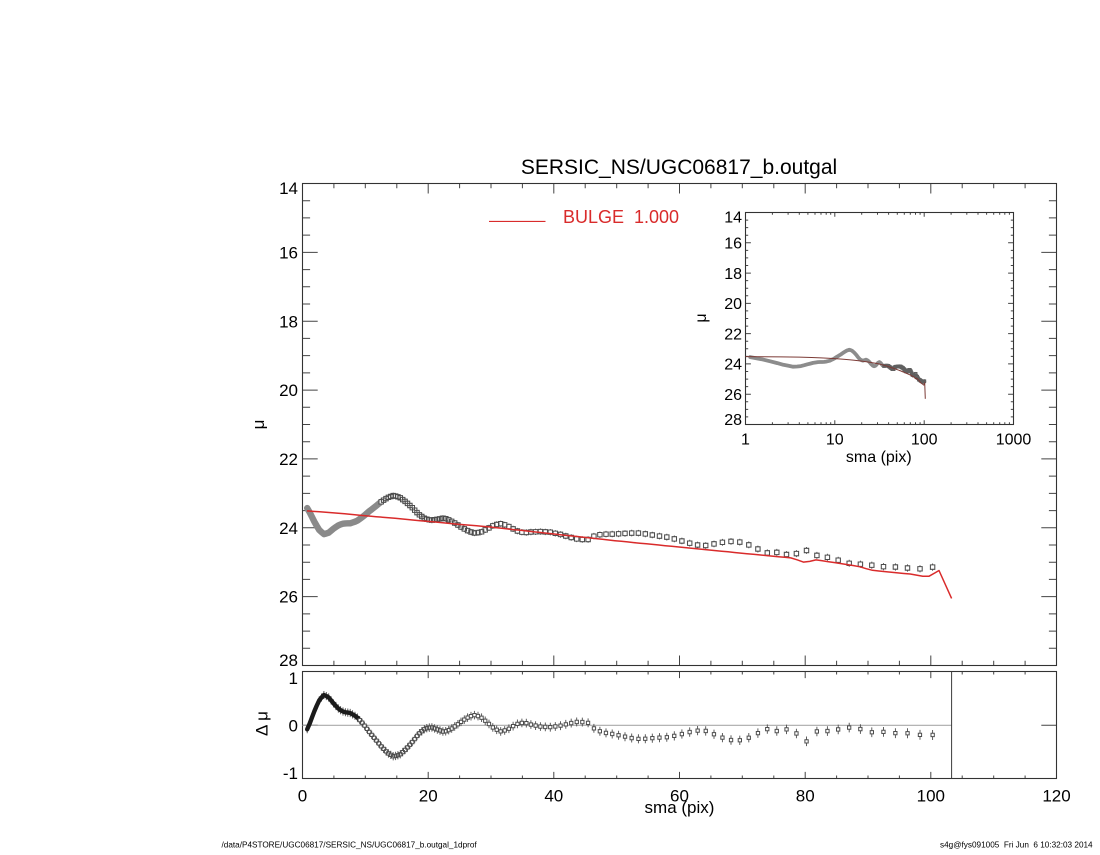 The image size is (1100, 855). Describe the element at coordinates (621, 217) in the screenshot. I see `svg-text: BULGE 1.000` at that location.